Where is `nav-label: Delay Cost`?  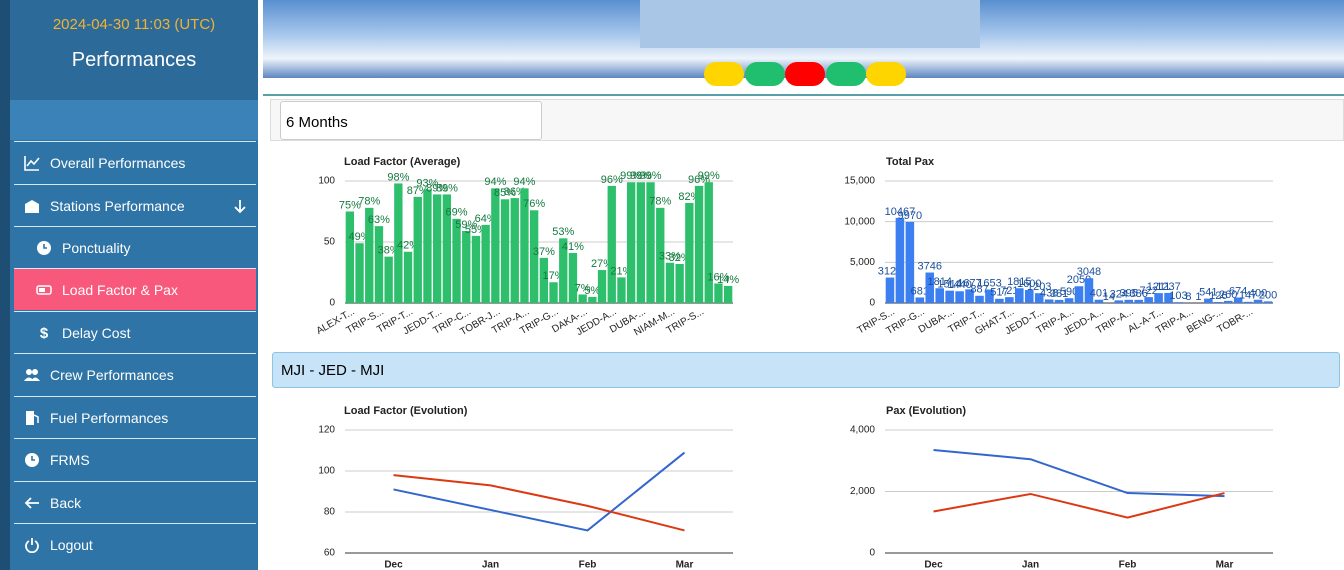
nav-label: Delay Cost is located at coordinates (96, 332).